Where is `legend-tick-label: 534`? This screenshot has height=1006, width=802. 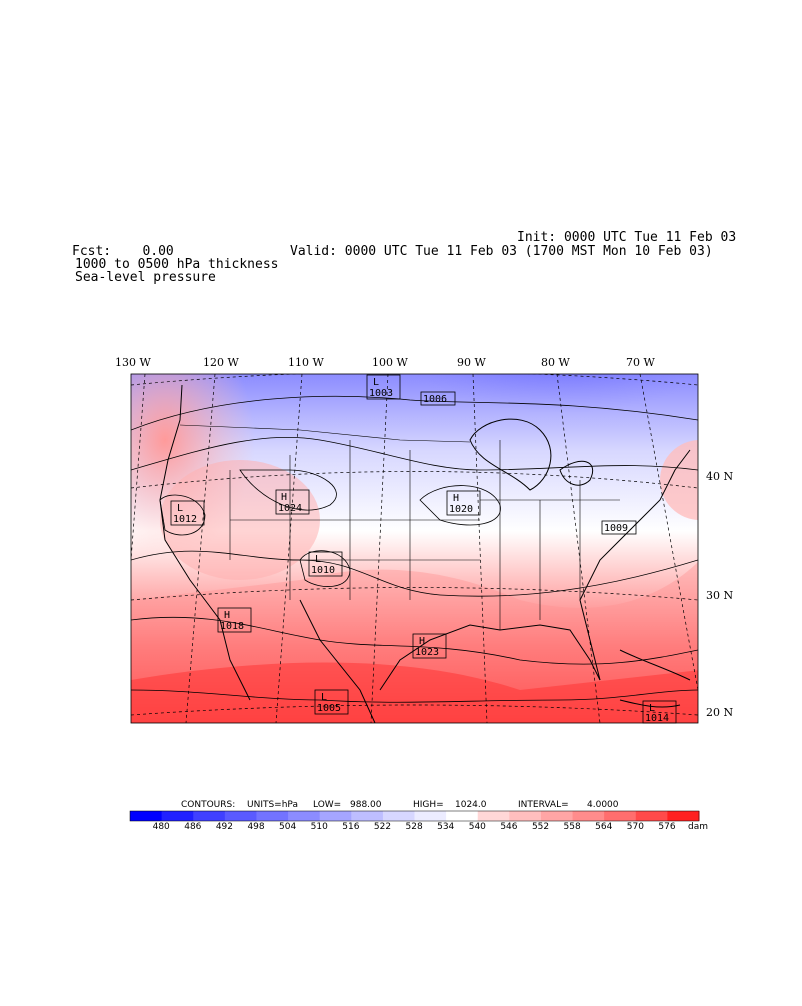
legend-tick-label: 534 is located at coordinates (445, 827).